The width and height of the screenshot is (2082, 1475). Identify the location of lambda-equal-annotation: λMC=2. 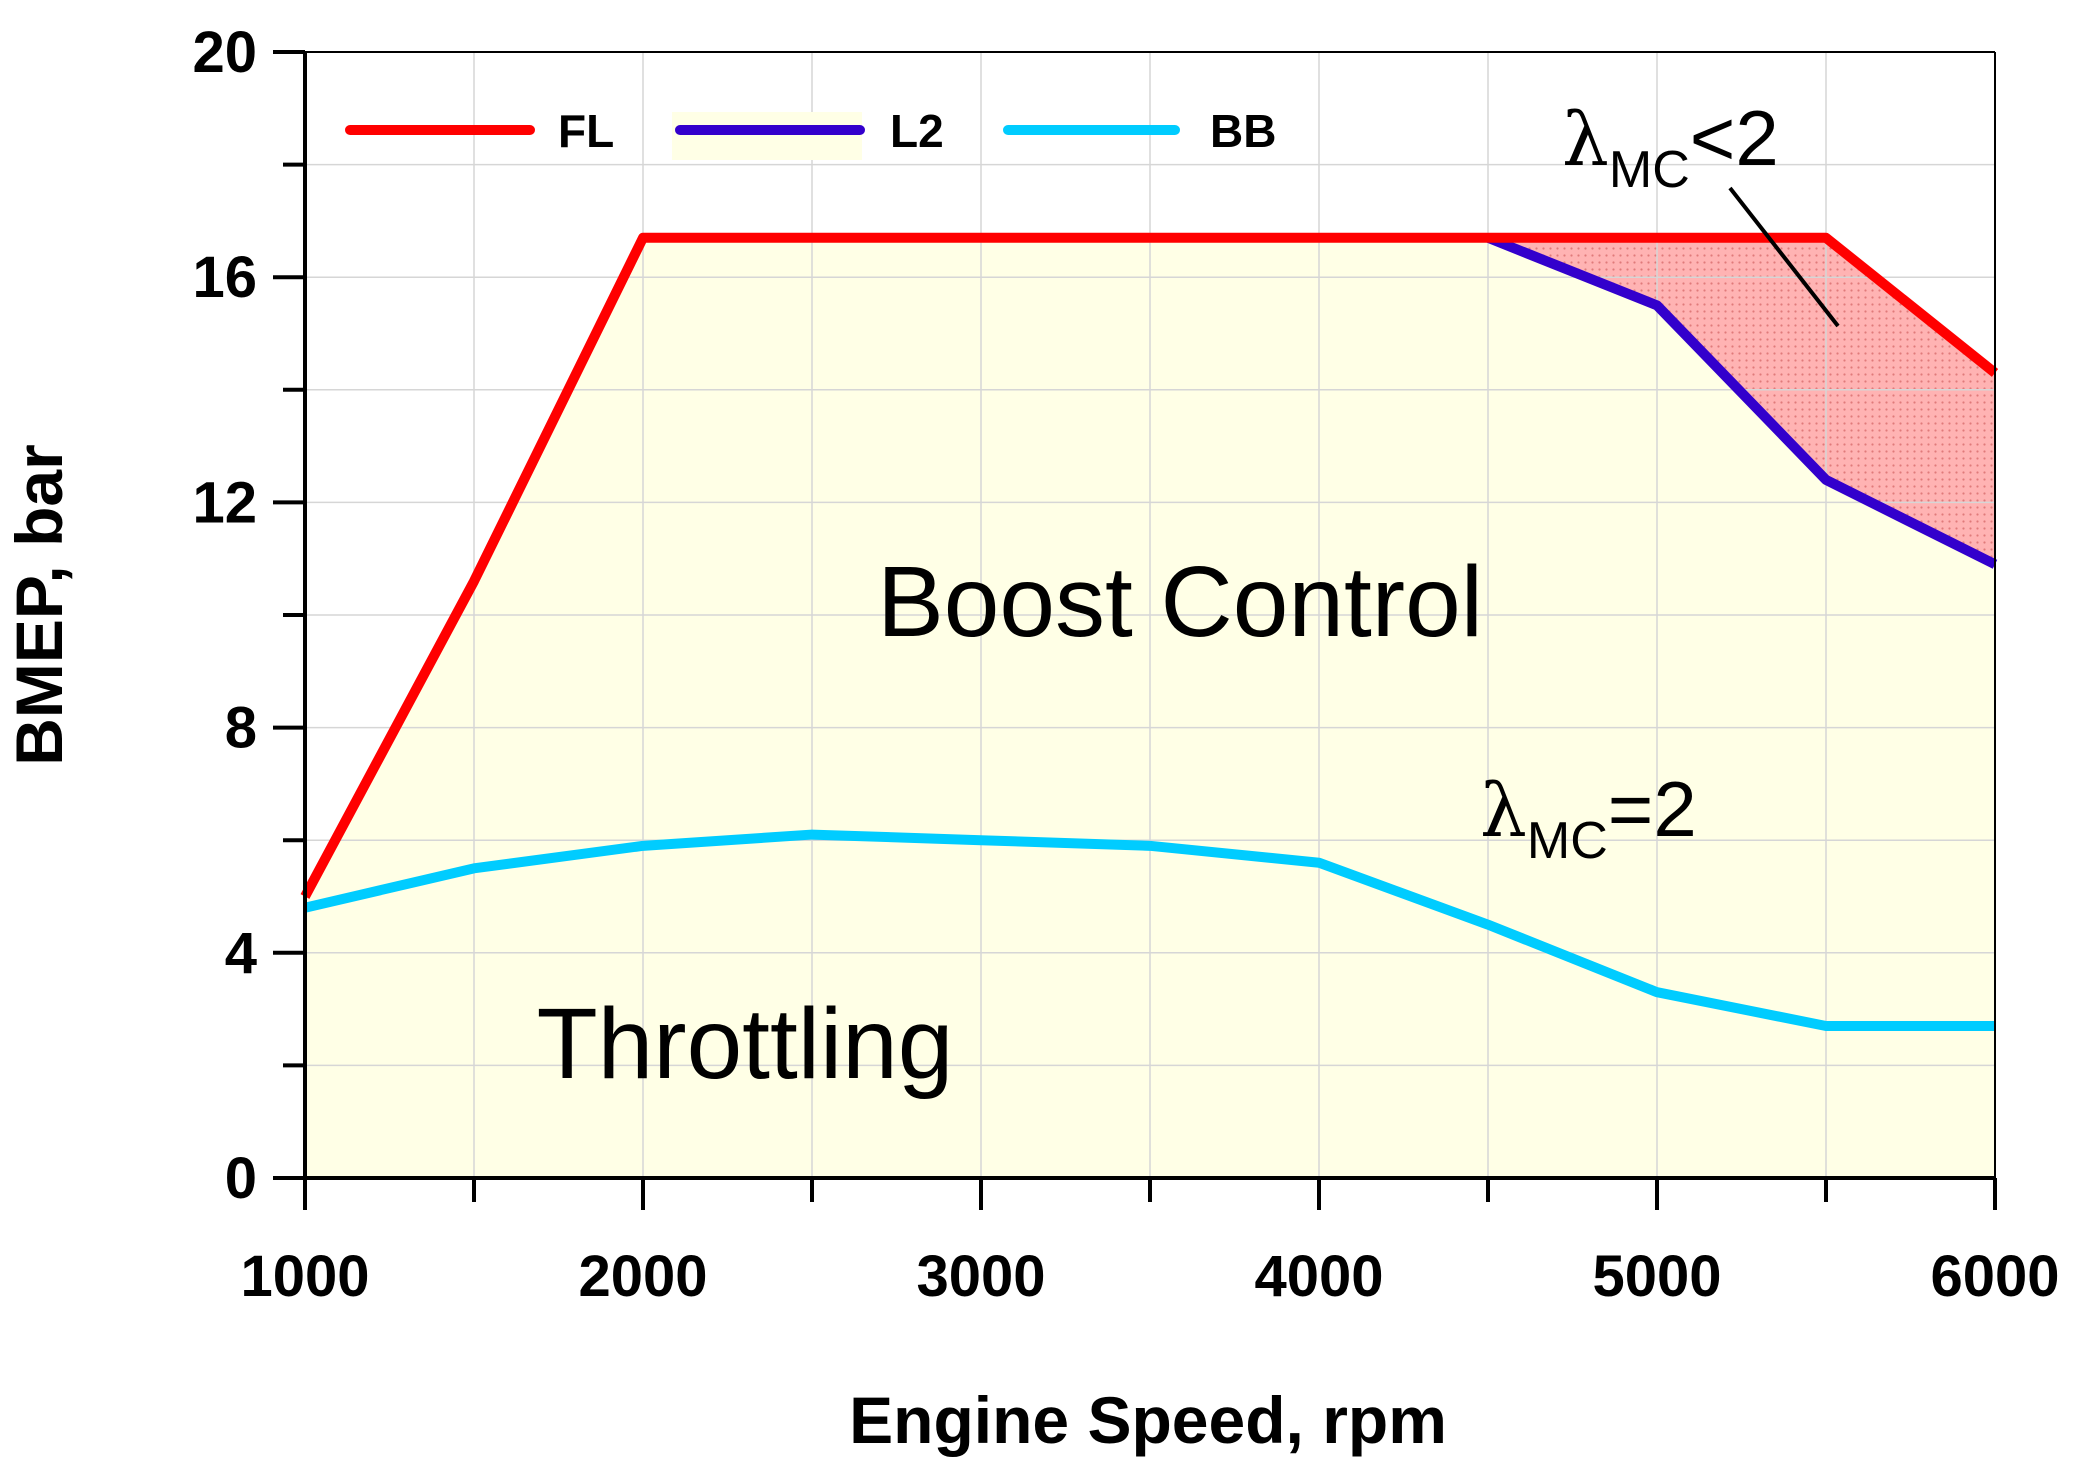
(1588, 817).